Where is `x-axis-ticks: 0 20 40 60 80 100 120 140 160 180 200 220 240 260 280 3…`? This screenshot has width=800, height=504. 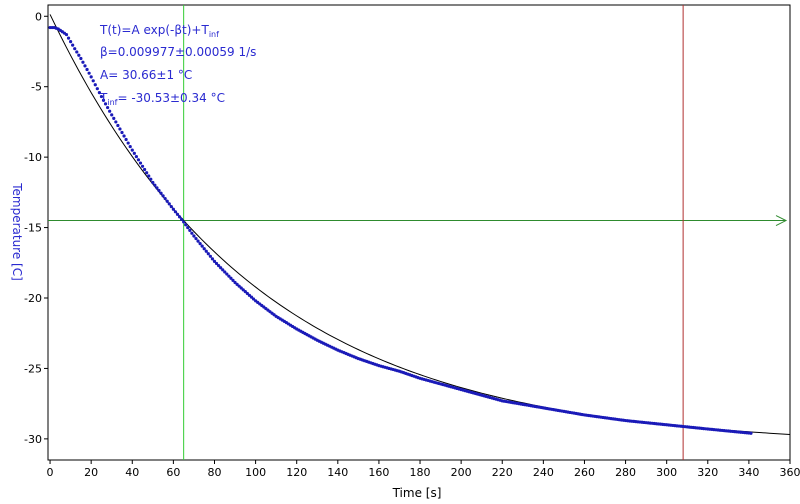 x-axis-ticks: 0 20 40 60 80 100 120 140 160 180 200 220 240 260 280 3… is located at coordinates (423, 469).